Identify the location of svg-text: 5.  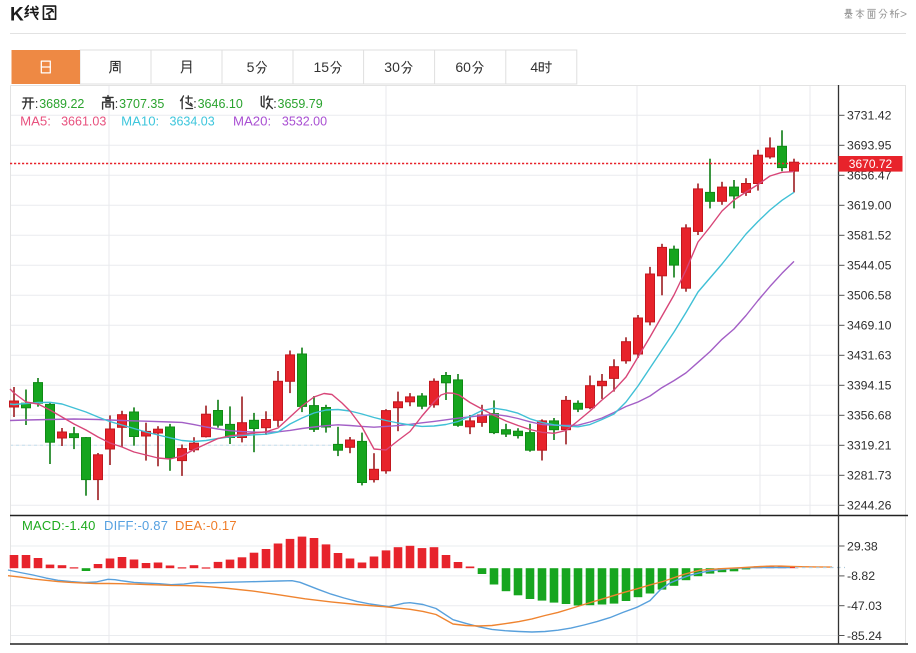
(251, 67).